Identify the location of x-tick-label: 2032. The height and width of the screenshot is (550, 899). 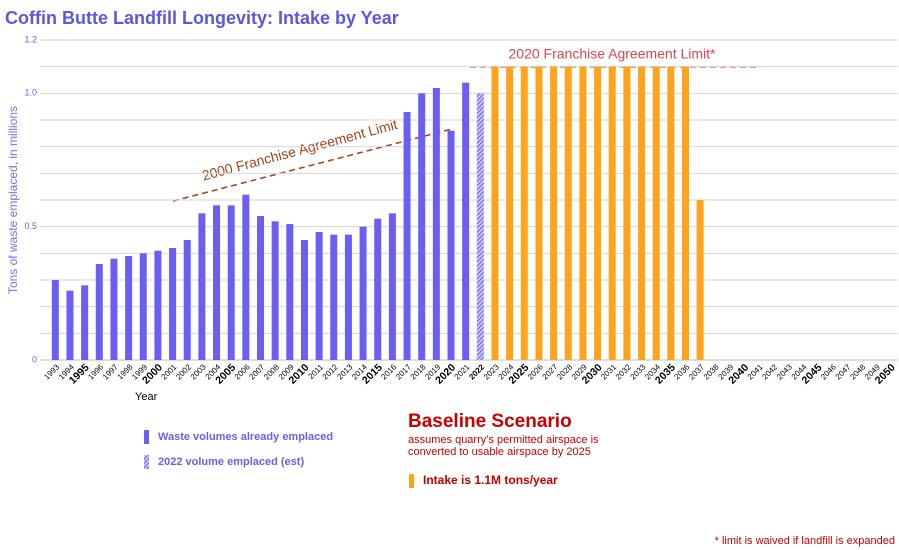
(623, 371).